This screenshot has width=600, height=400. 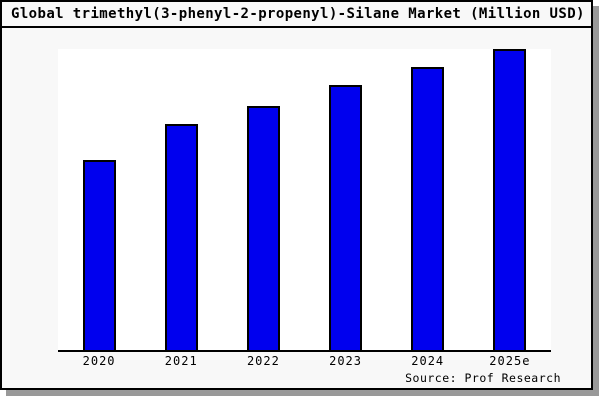 I want to click on bar-2021, so click(x=181, y=237).